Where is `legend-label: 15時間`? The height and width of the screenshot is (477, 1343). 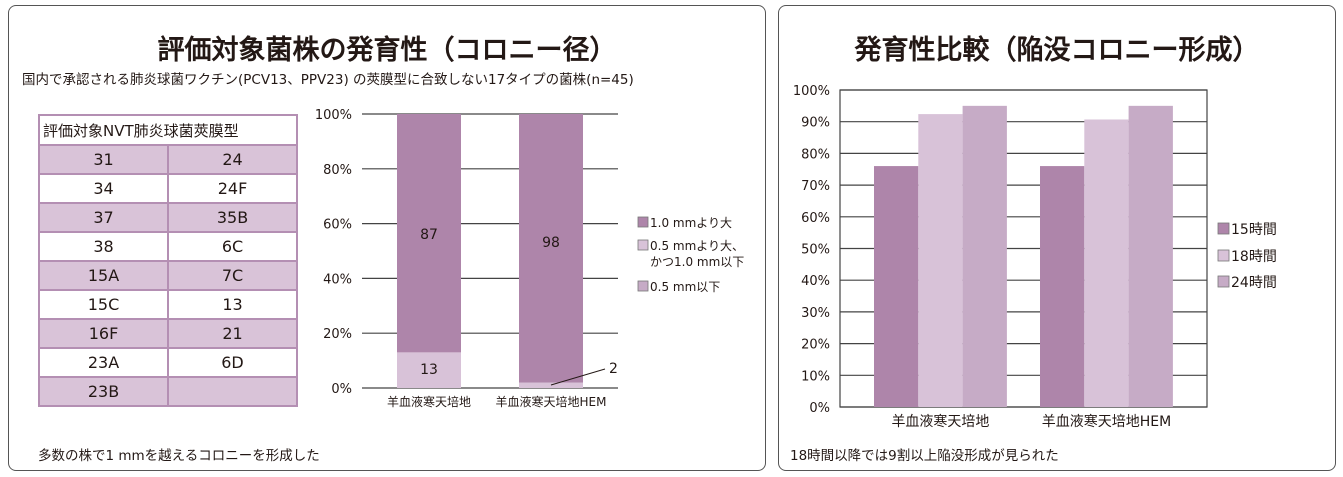
legend-label: 15時間 is located at coordinates (1254, 230).